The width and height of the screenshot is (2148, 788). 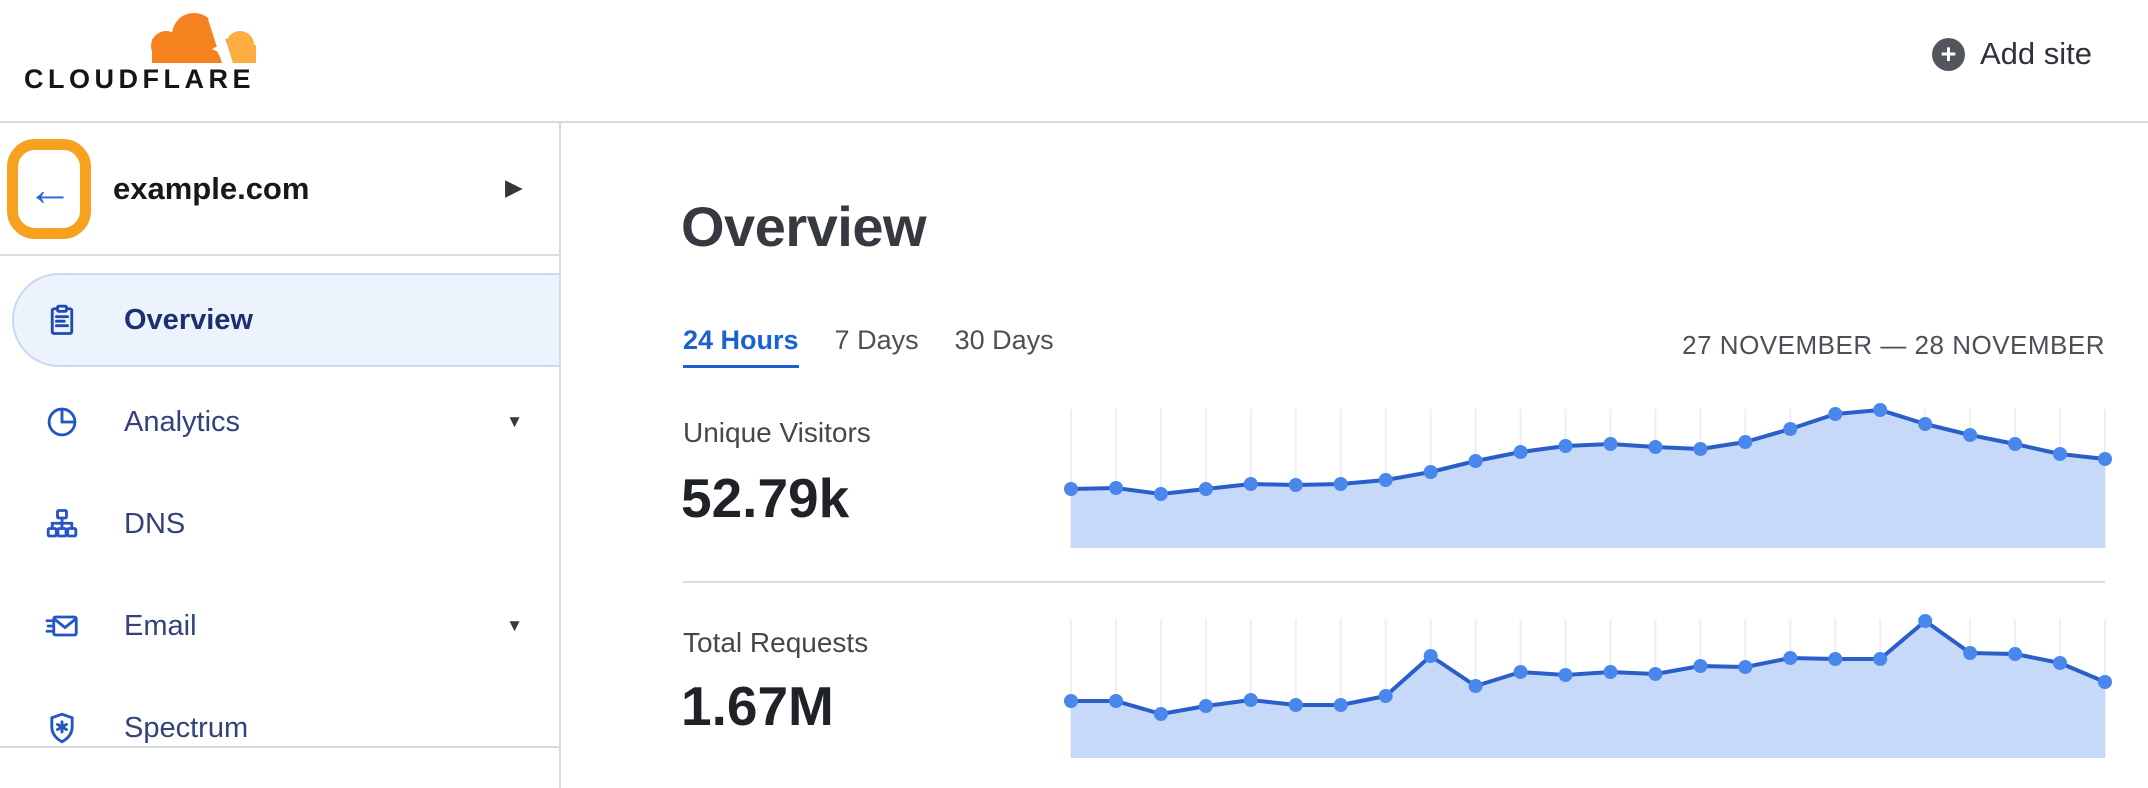 I want to click on cloudflare-cloud-icon, so click(x=203, y=38).